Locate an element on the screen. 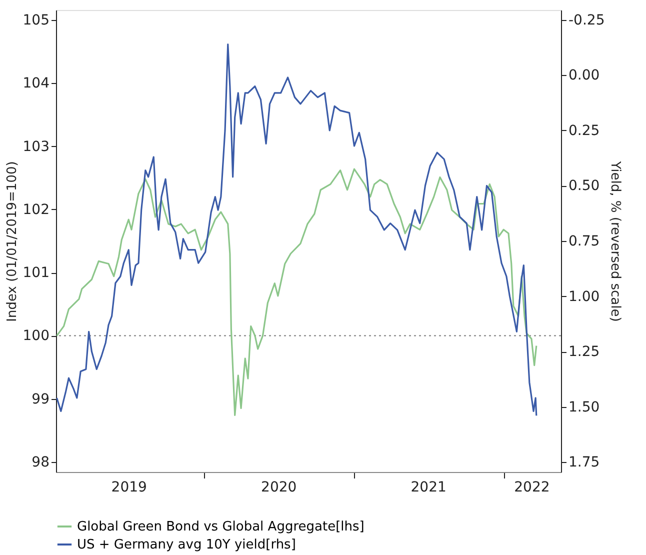  y2-tick-label: 0.50 is located at coordinates (584, 186).